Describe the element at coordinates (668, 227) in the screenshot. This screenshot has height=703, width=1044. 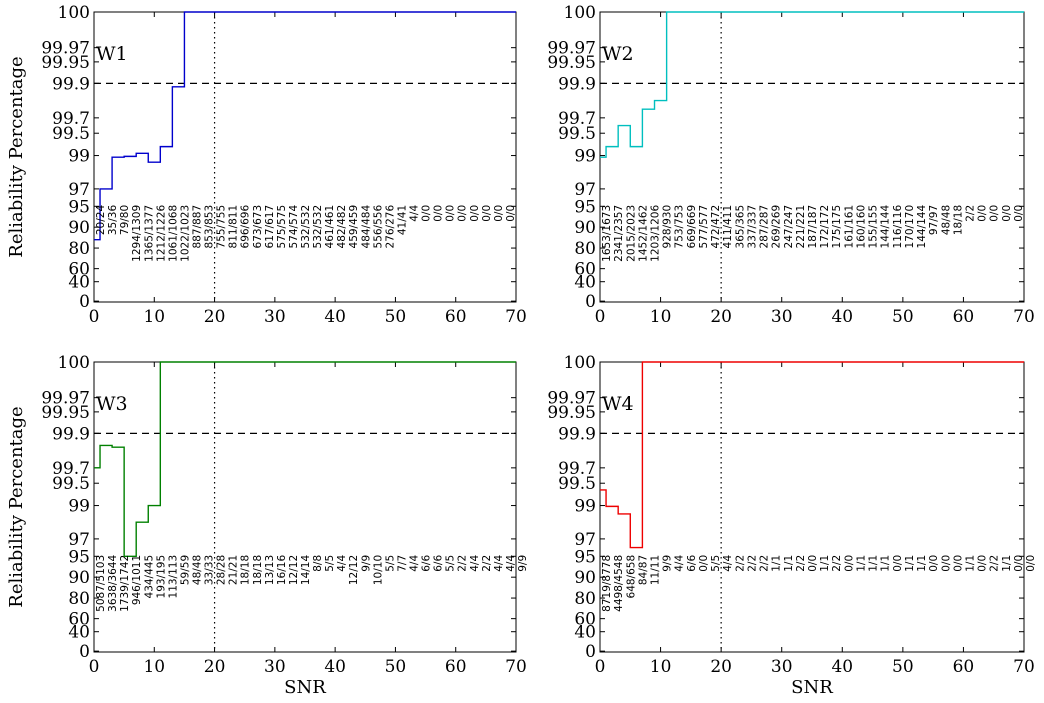
I see `count-label: 928/930` at that location.